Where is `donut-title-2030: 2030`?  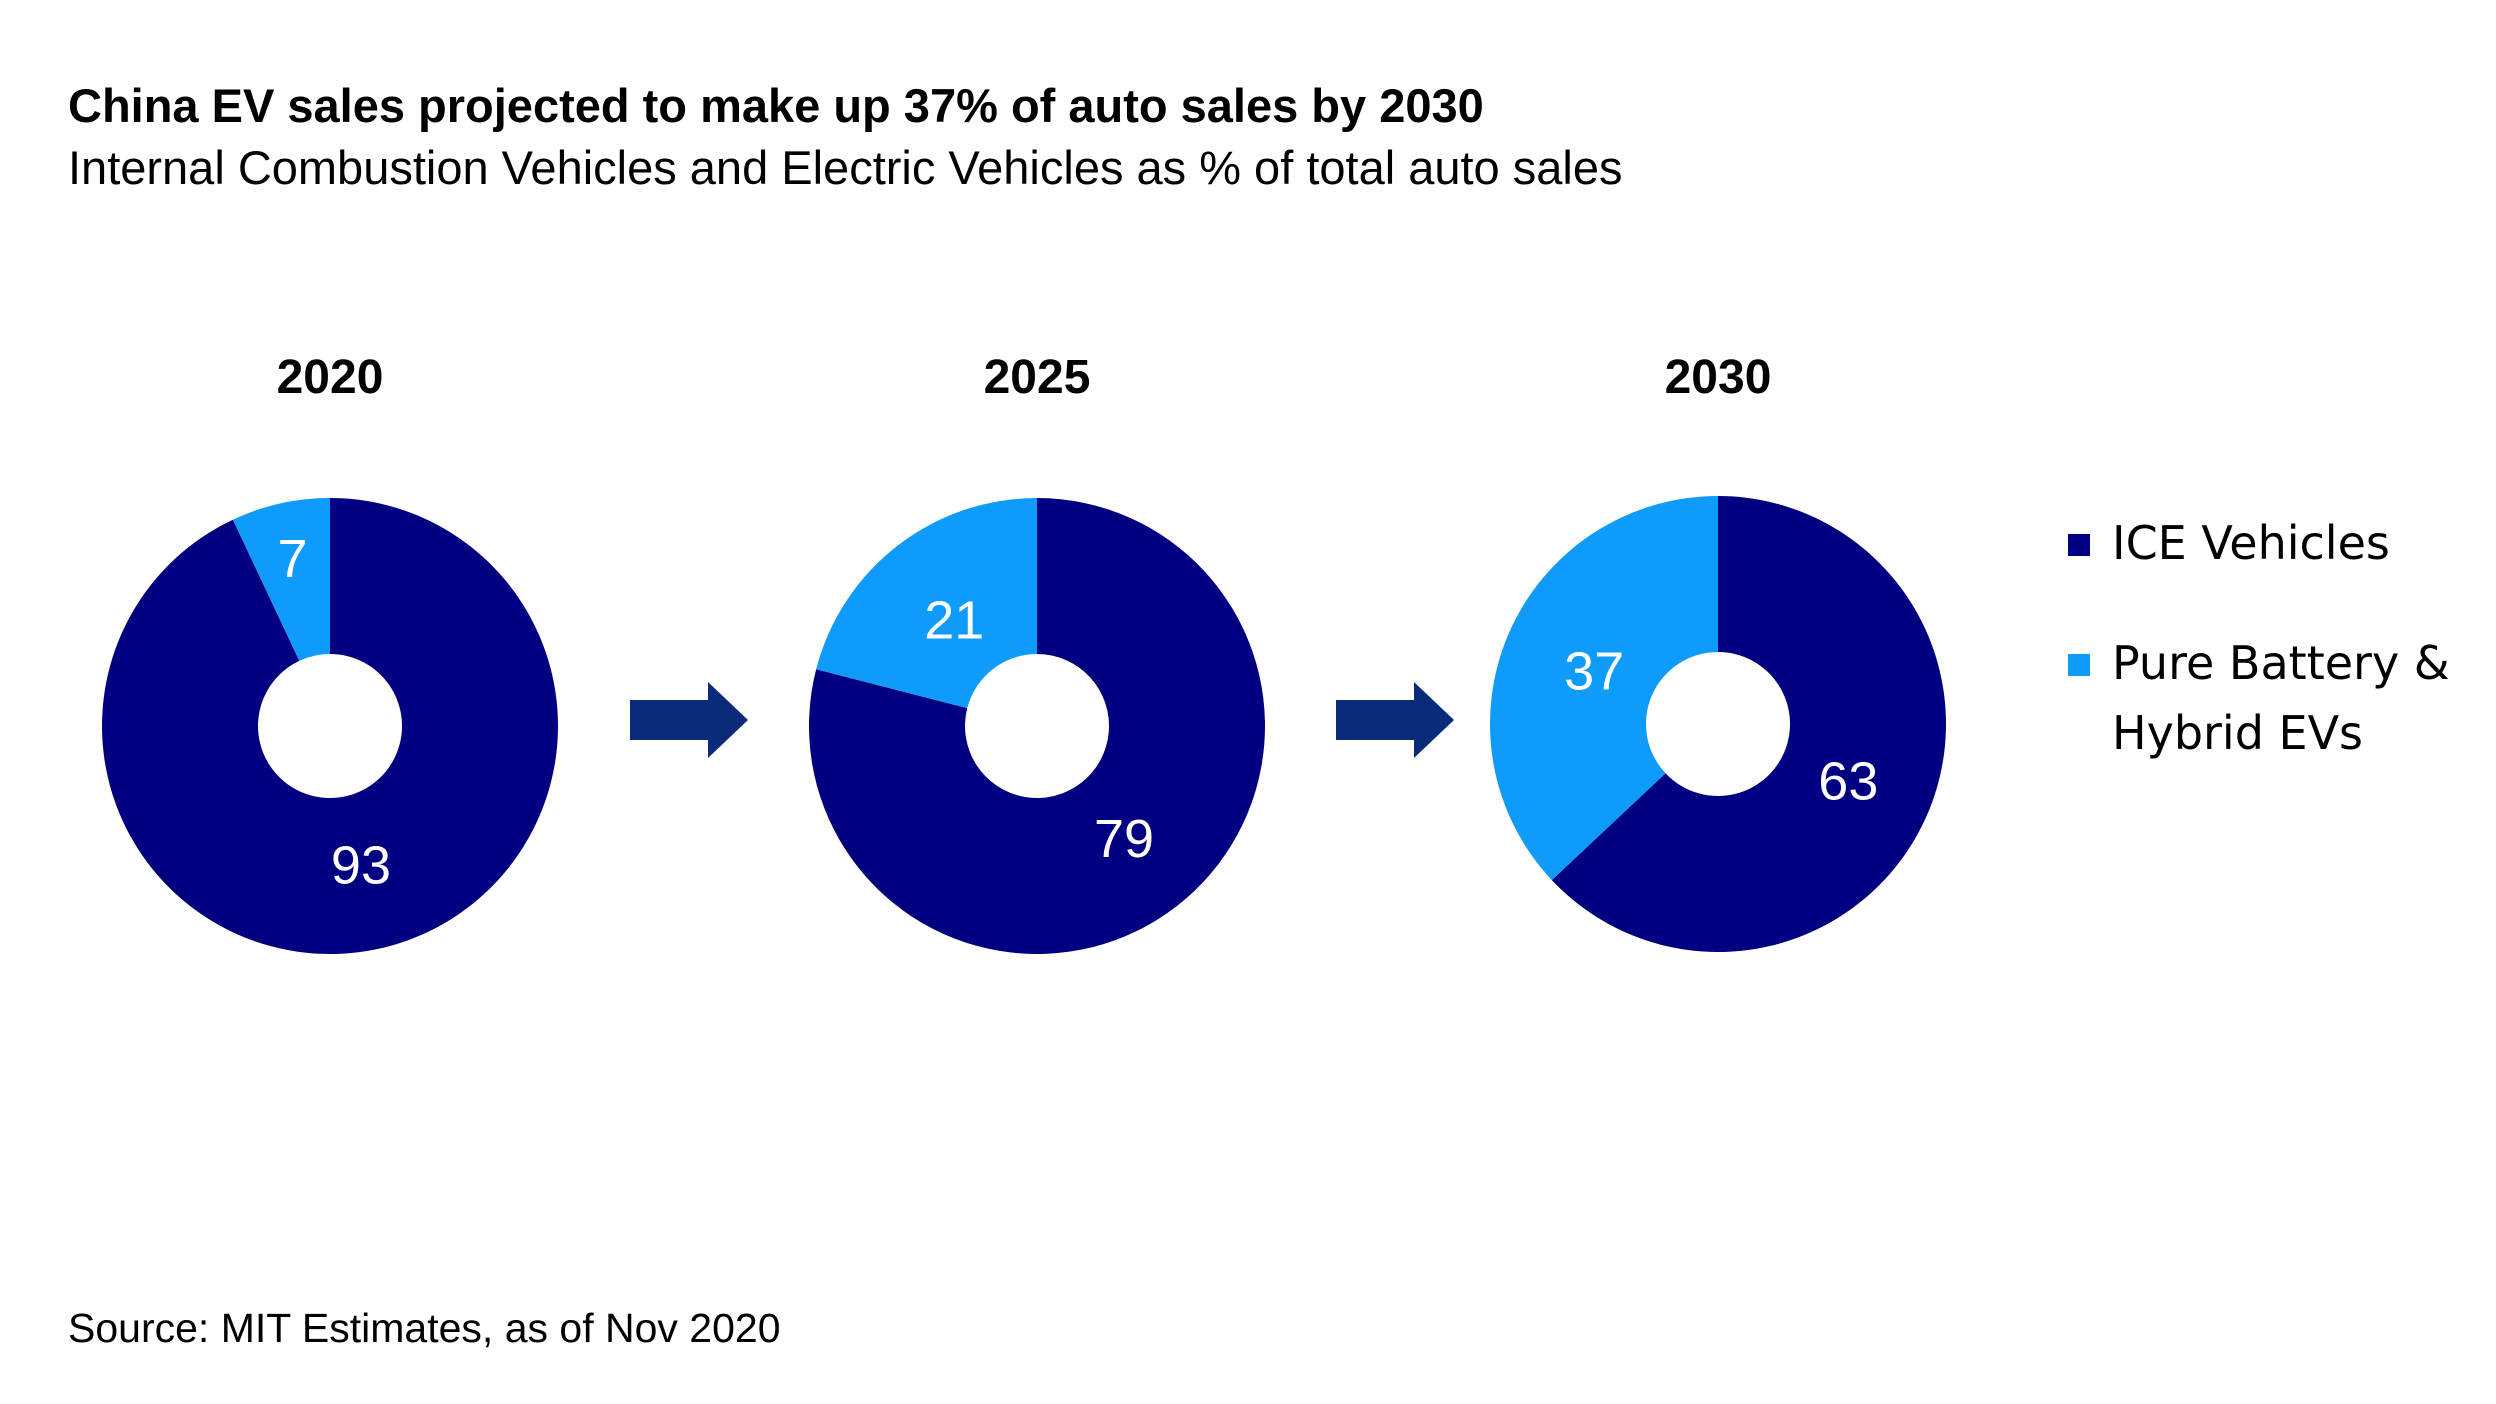 donut-title-2030: 2030 is located at coordinates (1718, 377).